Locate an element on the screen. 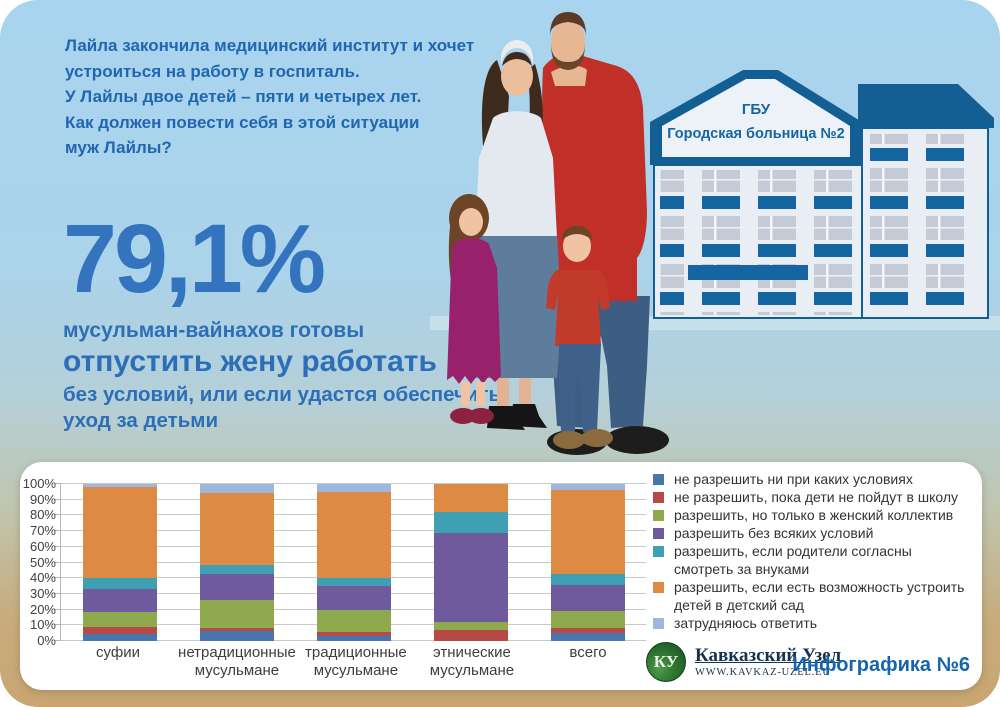 Image resolution: width=1000 pixels, height=707 pixels. legend-item: разрешить без всяких условий is located at coordinates (810, 533).